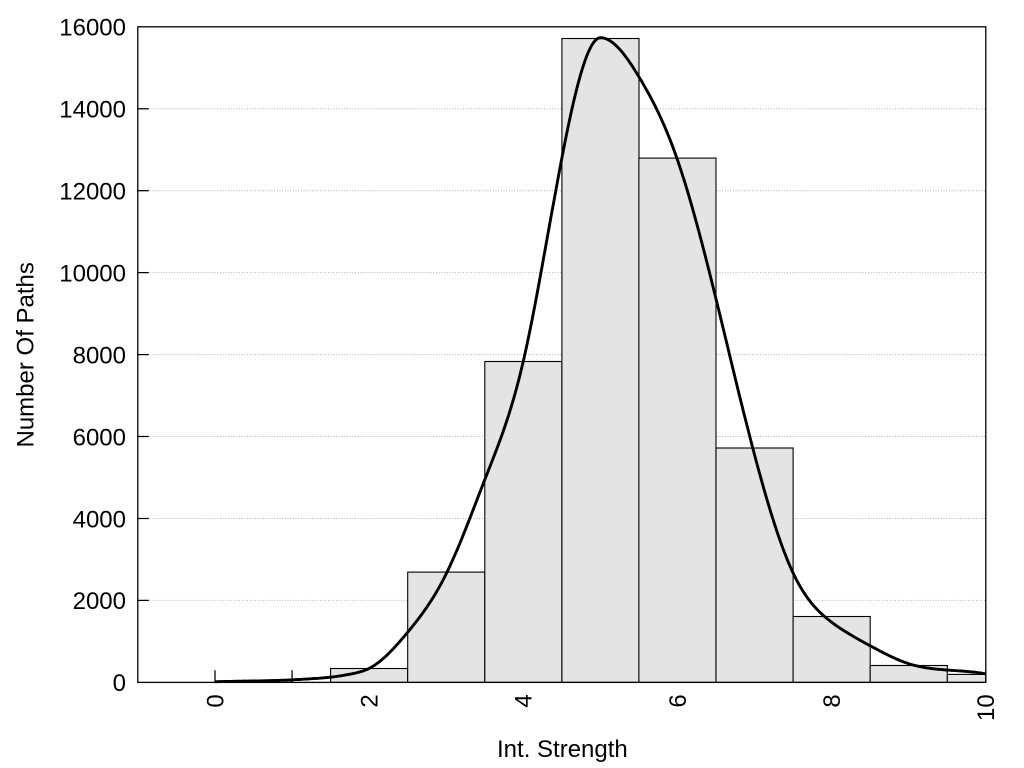 The image size is (1024, 768). I want to click on svg-text: 10000, so click(92, 273).